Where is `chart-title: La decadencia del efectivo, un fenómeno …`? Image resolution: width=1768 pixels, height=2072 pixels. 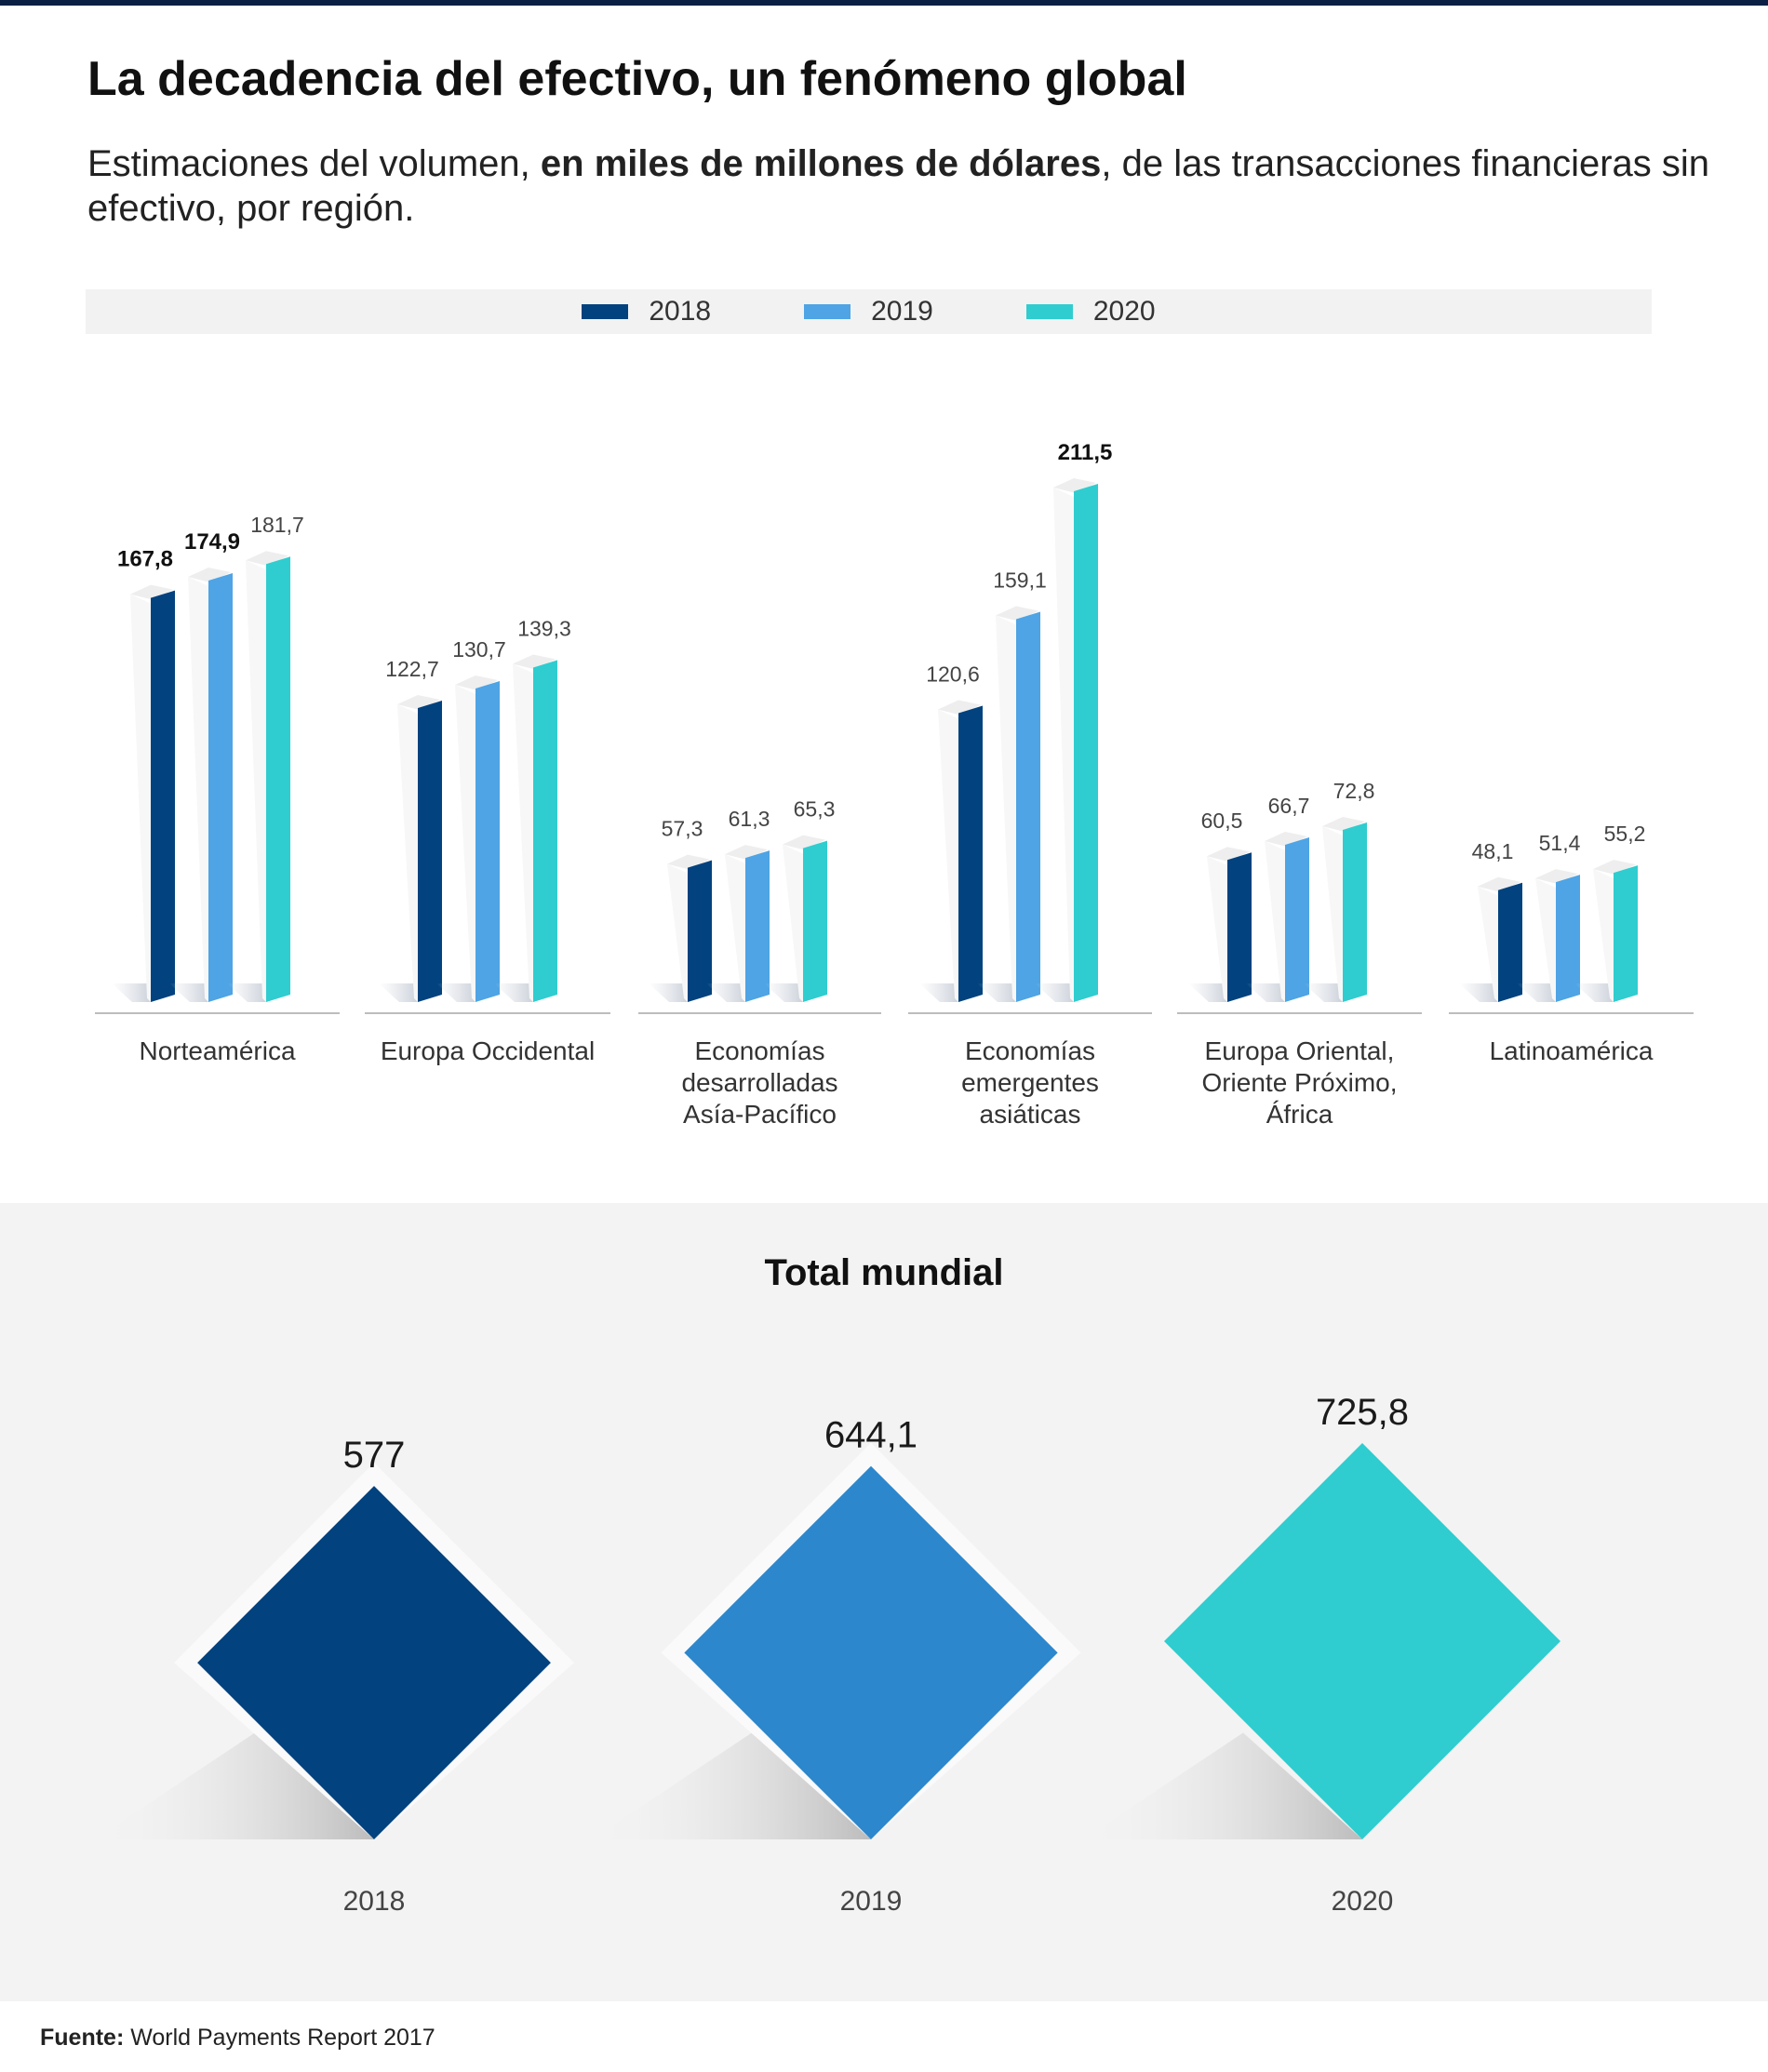
chart-title: La decadencia del efectivo, un fenómeno … is located at coordinates (637, 79).